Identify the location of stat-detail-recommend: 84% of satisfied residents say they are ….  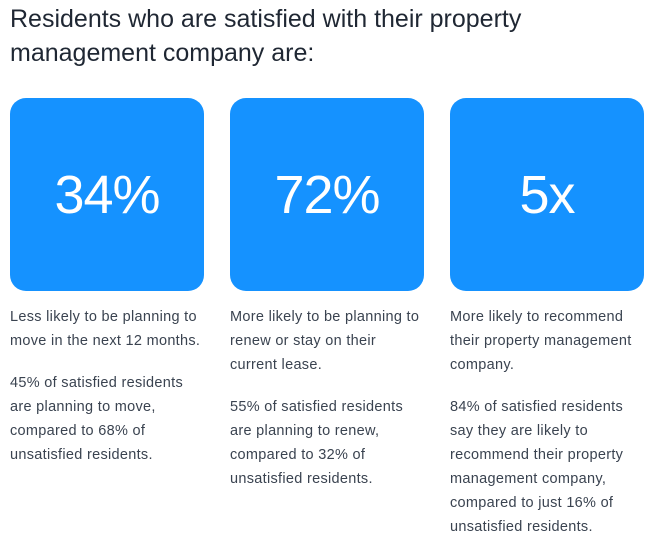
(537, 467).